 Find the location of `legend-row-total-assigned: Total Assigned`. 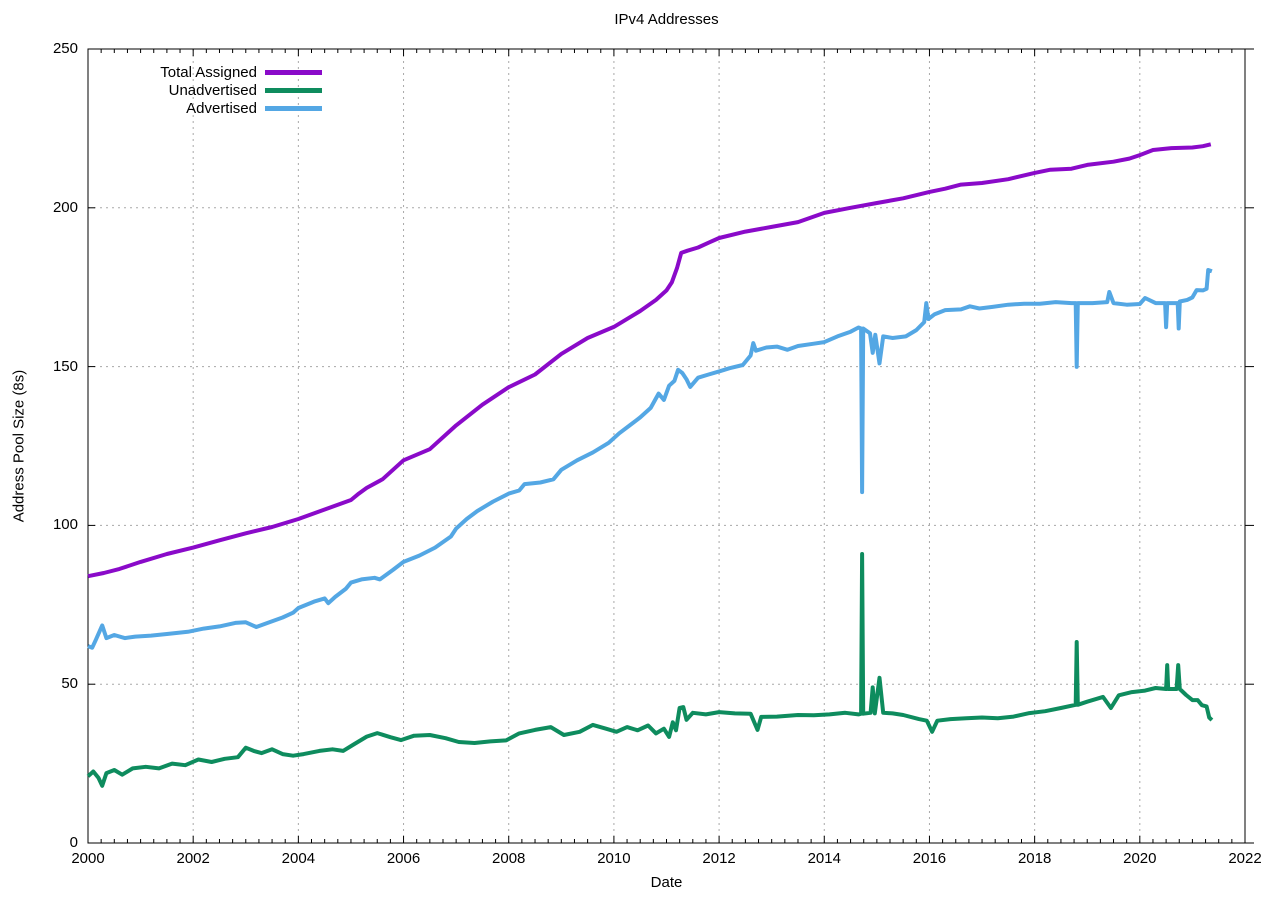

legend-row-total-assigned: Total Assigned is located at coordinates (206, 72).